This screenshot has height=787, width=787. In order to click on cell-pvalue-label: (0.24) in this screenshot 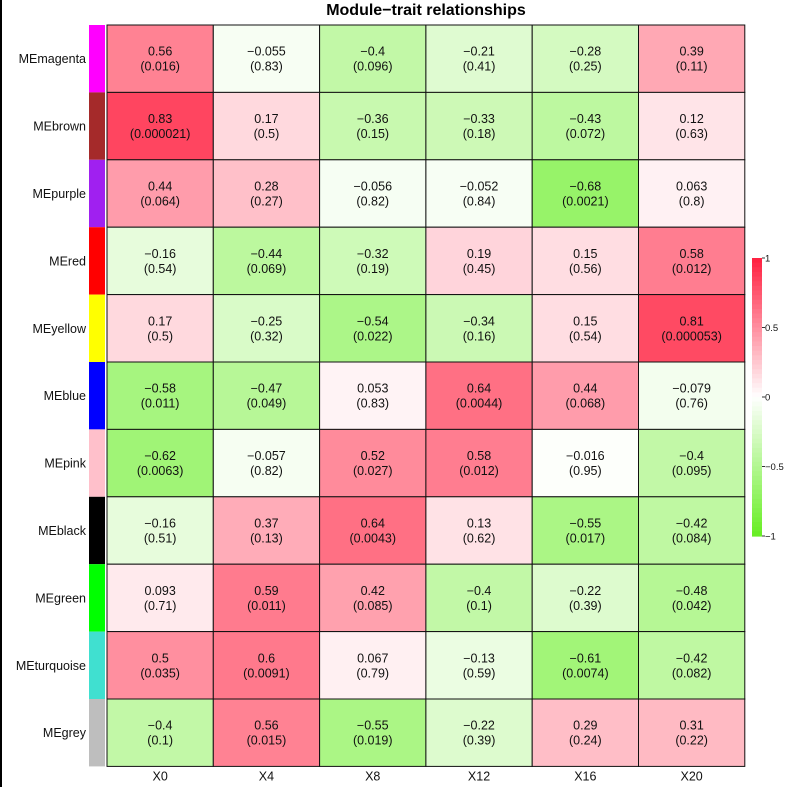, I will do `click(585, 741)`.